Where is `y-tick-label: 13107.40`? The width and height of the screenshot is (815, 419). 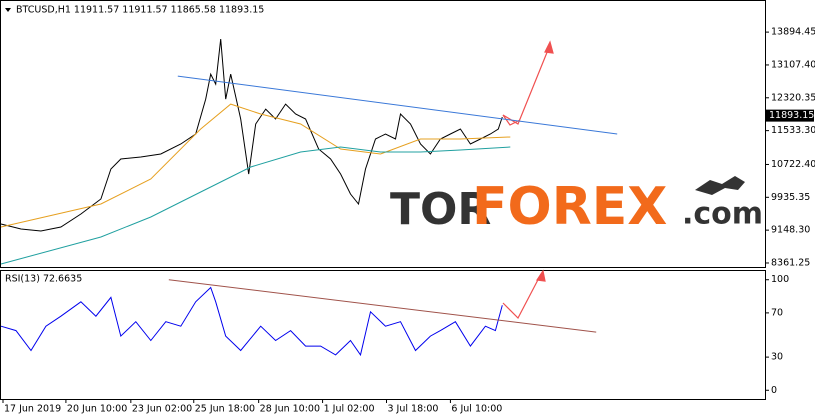
y-tick-label: 13107.40 is located at coordinates (793, 64).